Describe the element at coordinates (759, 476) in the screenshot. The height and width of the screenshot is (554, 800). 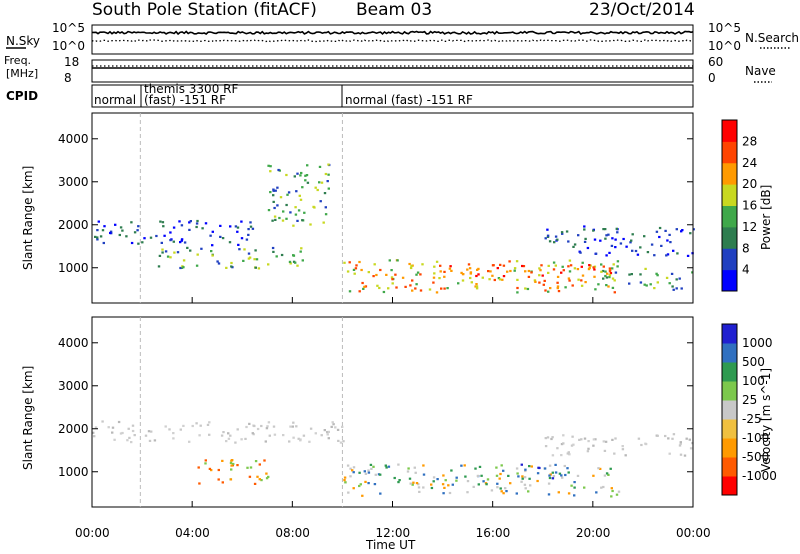
I see `colorbar-tick-label: -1000` at that location.